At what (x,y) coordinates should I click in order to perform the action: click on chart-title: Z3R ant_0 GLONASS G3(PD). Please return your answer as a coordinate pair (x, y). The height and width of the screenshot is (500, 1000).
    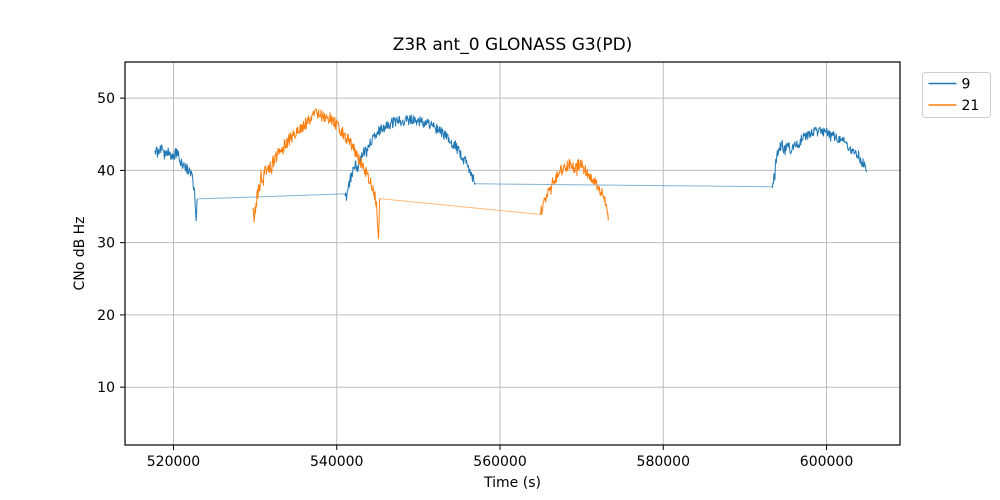
    Looking at the image, I should click on (513, 45).